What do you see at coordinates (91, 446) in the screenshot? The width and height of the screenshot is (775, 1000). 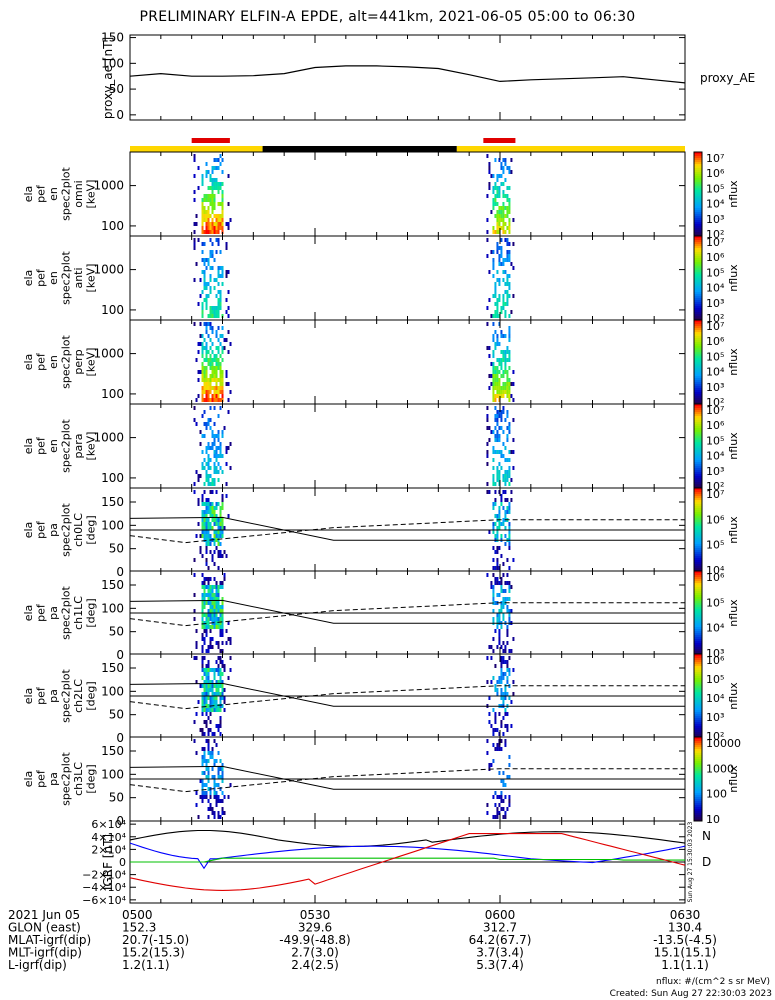 I see `panel-ylabel: [keV]` at bounding box center [91, 446].